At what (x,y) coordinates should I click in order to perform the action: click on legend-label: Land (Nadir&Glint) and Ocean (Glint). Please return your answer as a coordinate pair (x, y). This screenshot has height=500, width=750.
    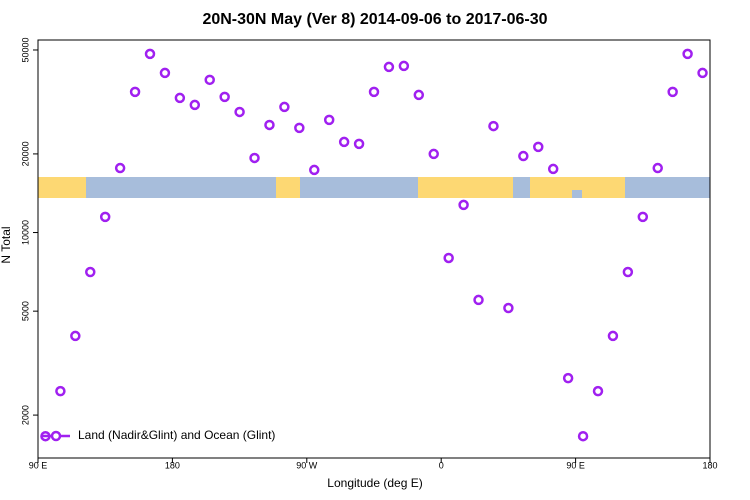
    Looking at the image, I should click on (176, 435).